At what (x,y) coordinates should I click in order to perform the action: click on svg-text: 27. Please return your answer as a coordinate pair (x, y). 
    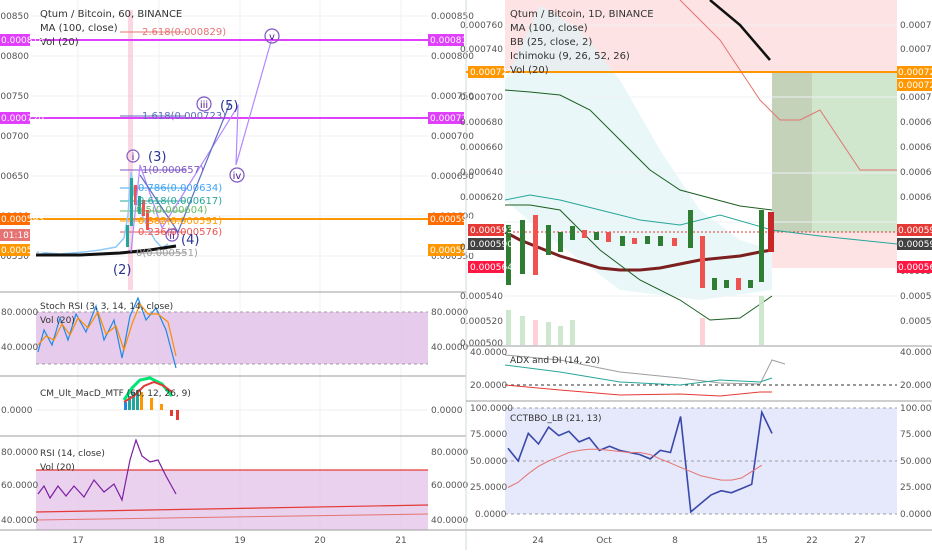
    Looking at the image, I should click on (859, 541).